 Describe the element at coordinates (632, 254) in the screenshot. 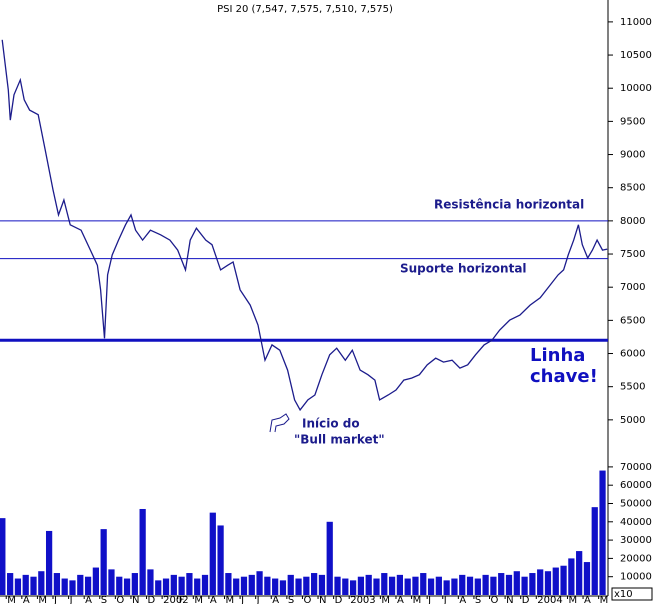

I see `y-tick-label: 7500` at that location.